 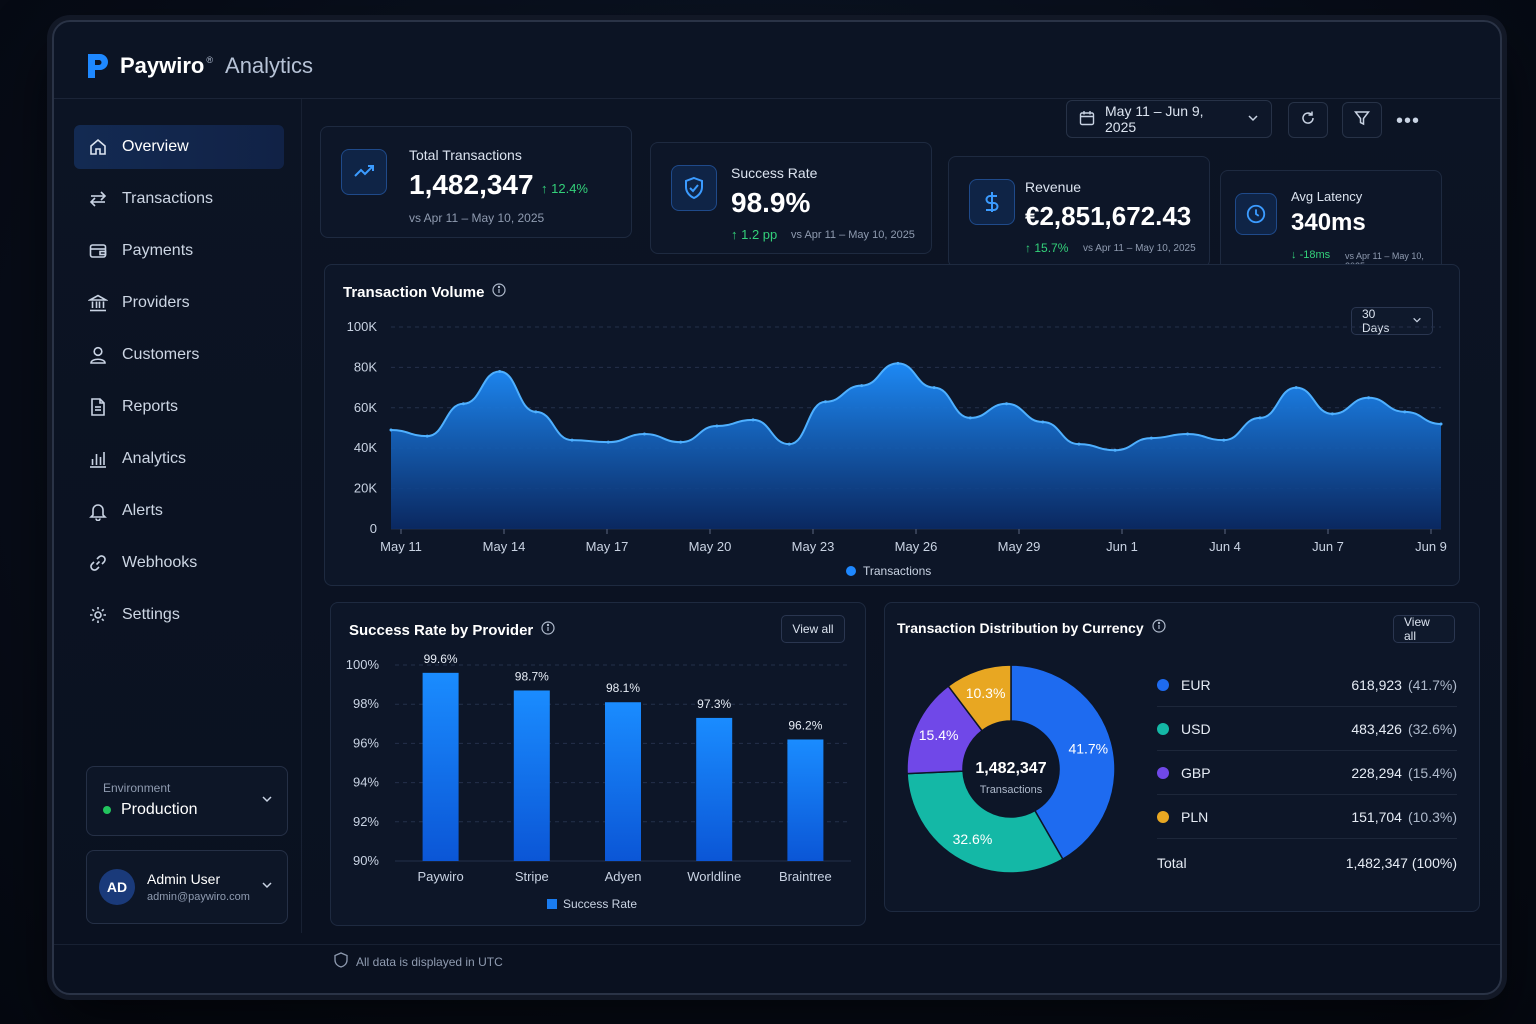 I want to click on legend-value: 228,294, so click(x=1376, y=772).